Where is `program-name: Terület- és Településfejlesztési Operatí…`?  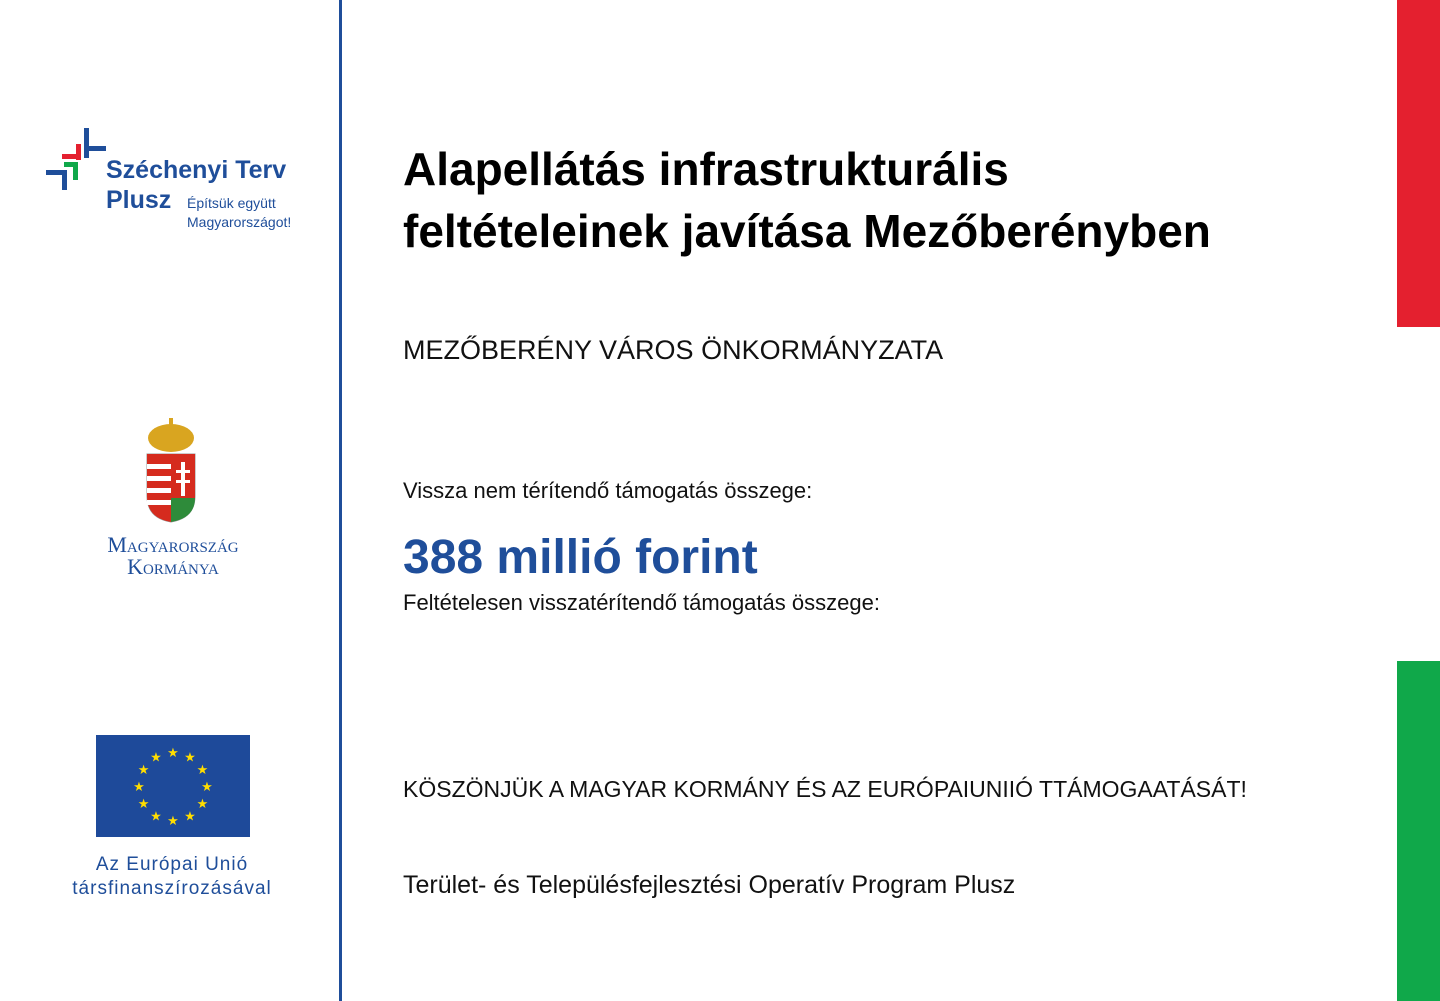
program-name: Terület- és Településfejlesztési Operatí… is located at coordinates (709, 885).